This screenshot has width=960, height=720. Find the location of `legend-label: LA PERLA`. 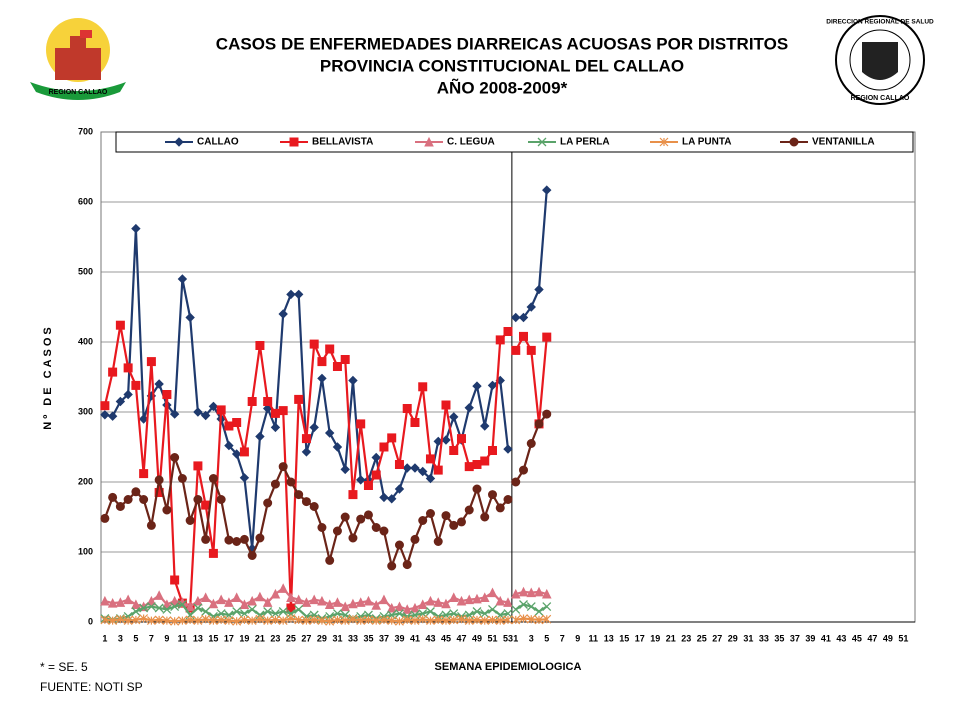

legend-label: LA PERLA is located at coordinates (585, 142).